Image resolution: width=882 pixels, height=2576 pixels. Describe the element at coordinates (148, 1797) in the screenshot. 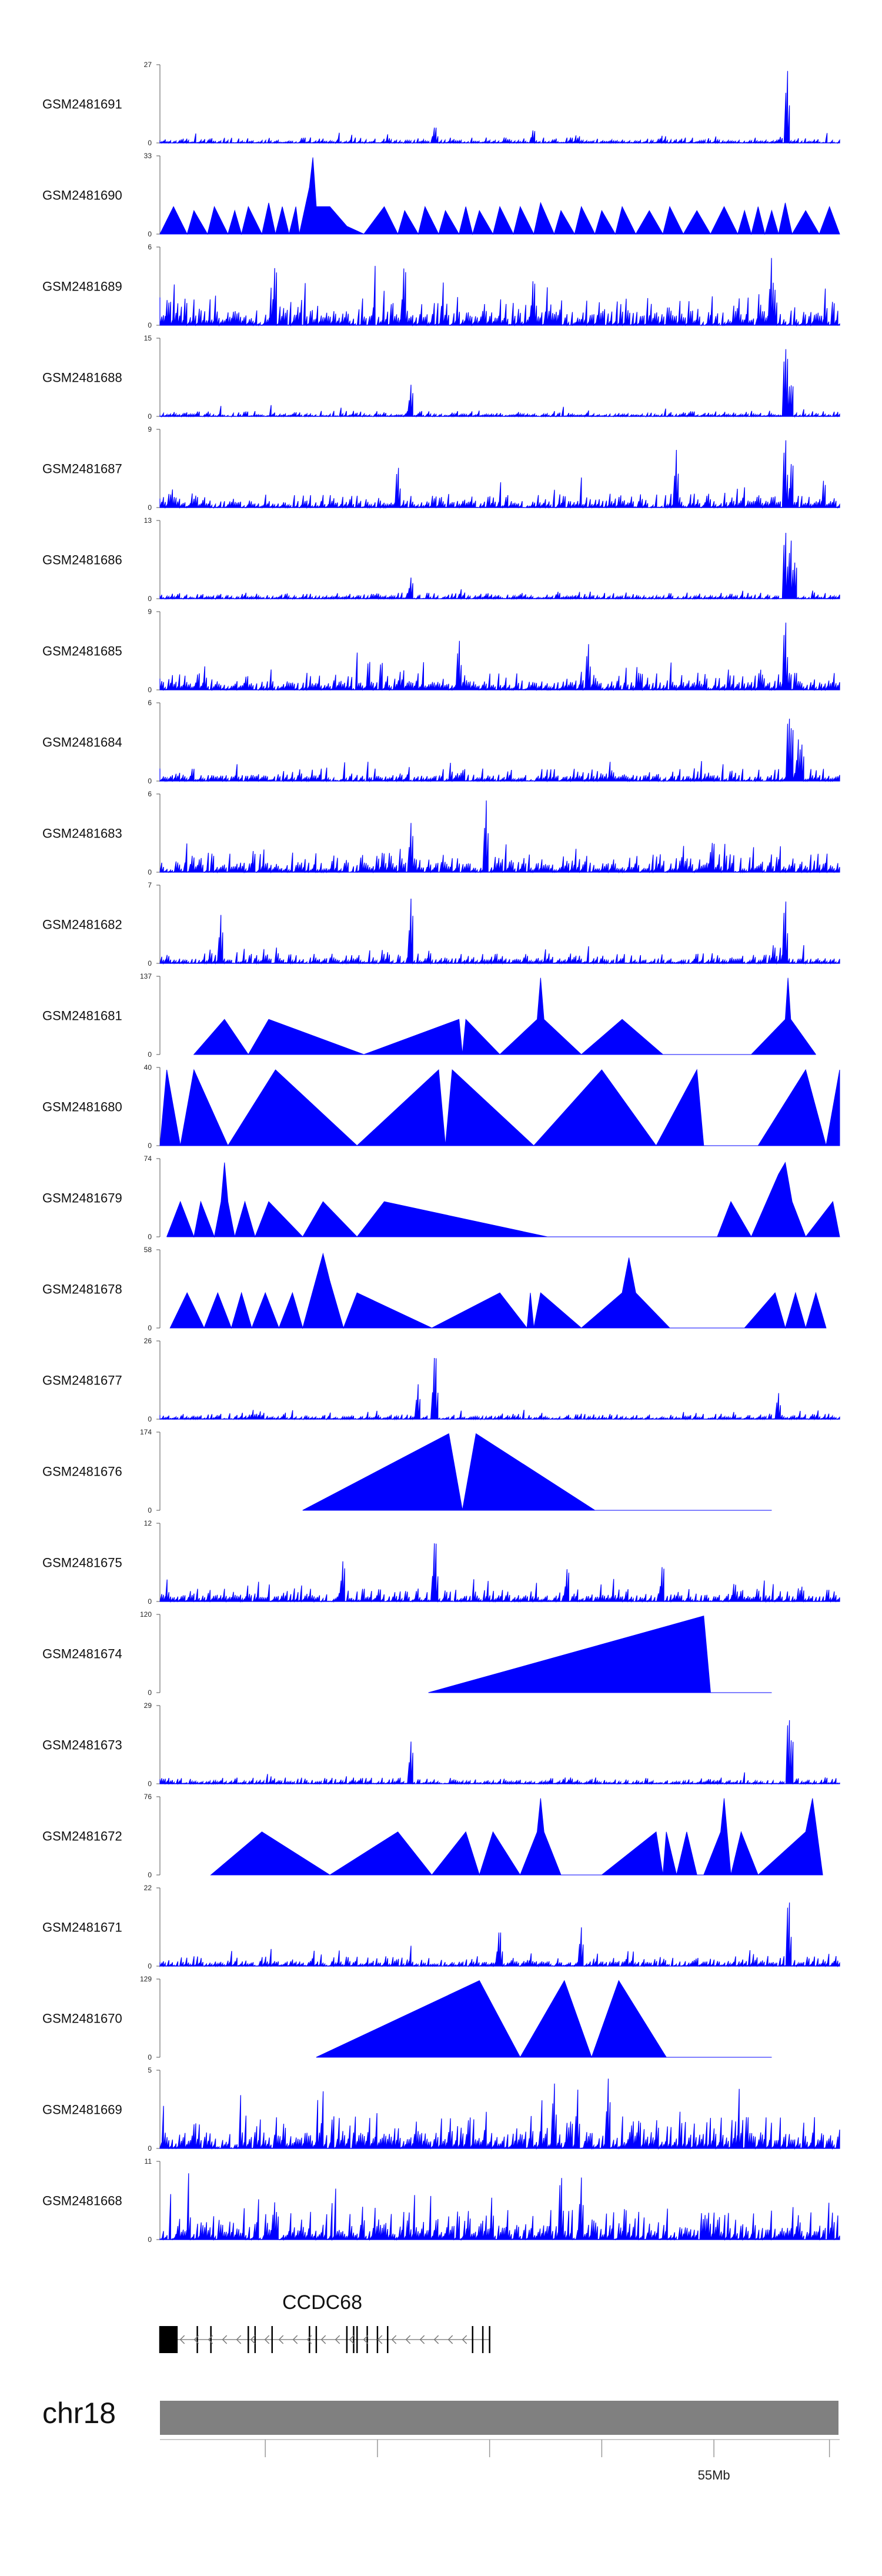

I see `y-max-label: 76` at that location.